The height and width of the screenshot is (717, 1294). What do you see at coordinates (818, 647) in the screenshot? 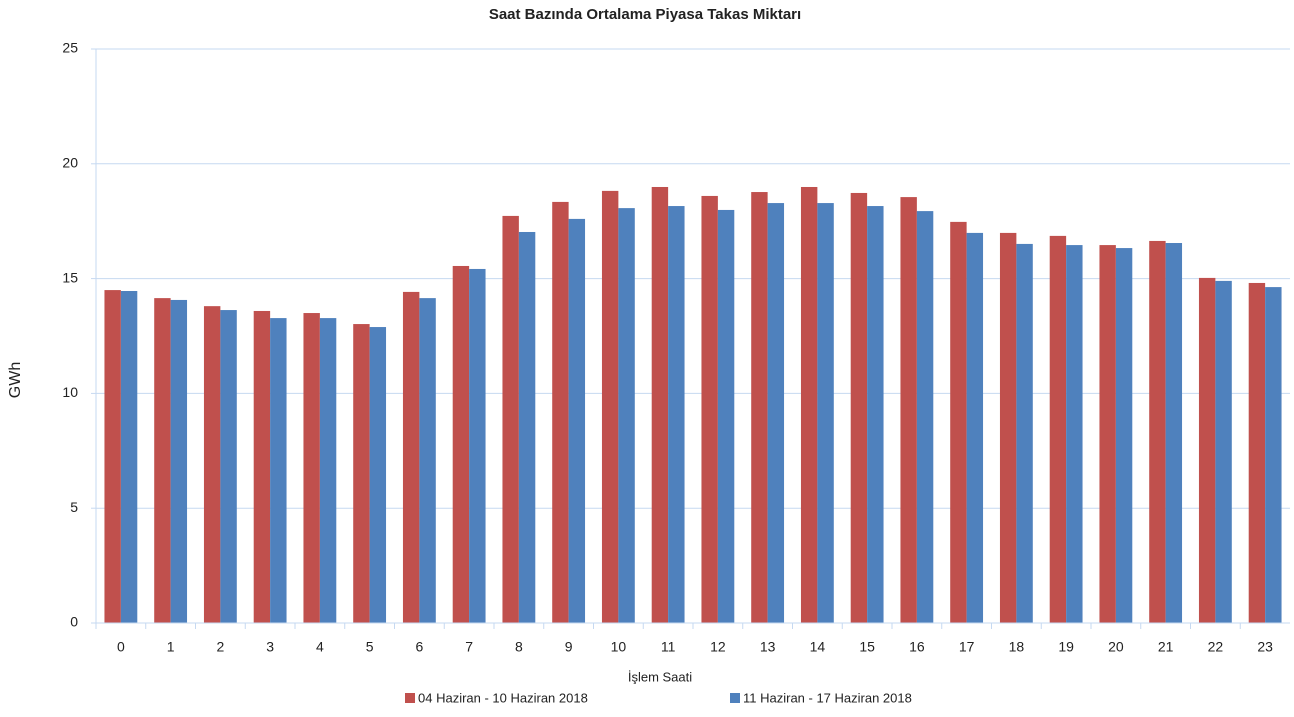
I see `x-tick-label: 14` at bounding box center [818, 647].